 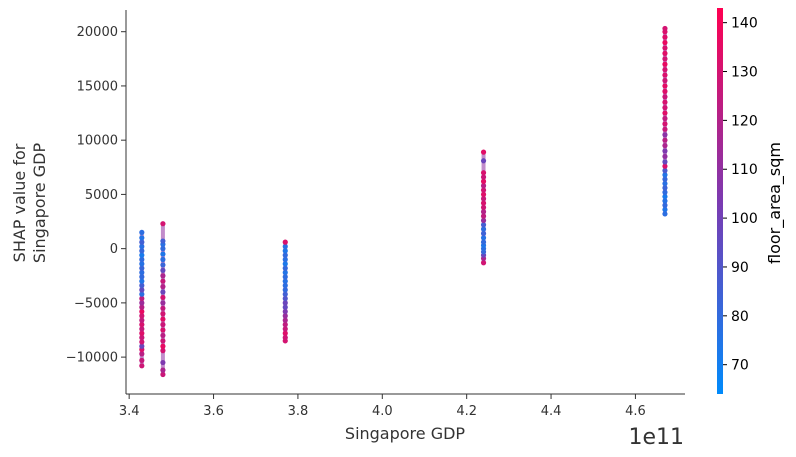 What do you see at coordinates (656, 437) in the screenshot?
I see `x-offset-label: 1e11` at bounding box center [656, 437].